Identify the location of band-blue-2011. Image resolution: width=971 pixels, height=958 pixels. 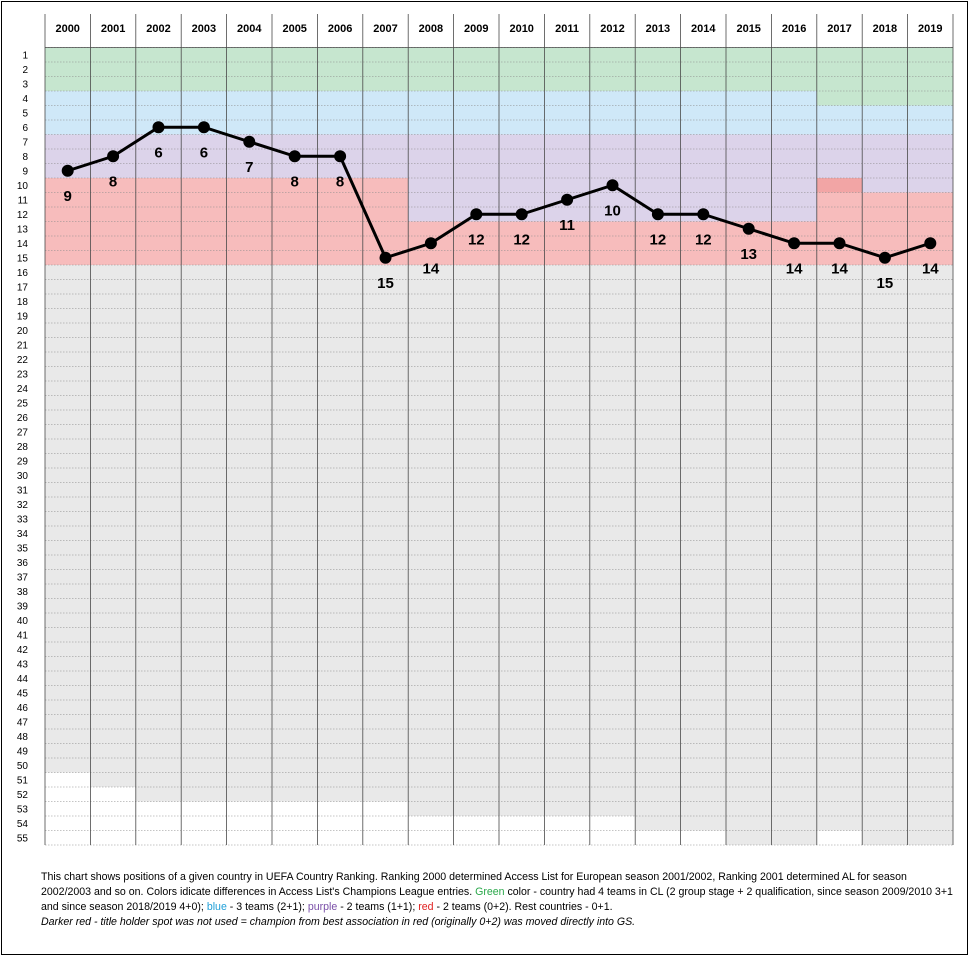
(567, 113).